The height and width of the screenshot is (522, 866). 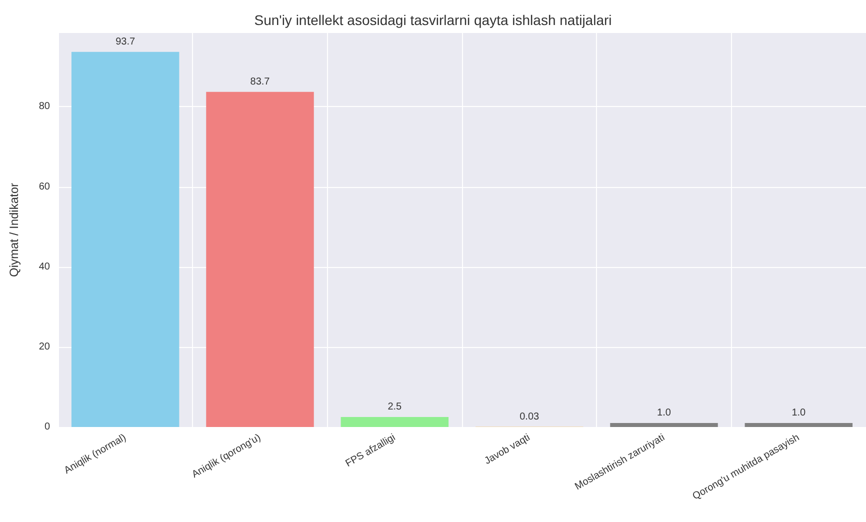 I want to click on y-tick-label: 80, so click(x=44, y=106).